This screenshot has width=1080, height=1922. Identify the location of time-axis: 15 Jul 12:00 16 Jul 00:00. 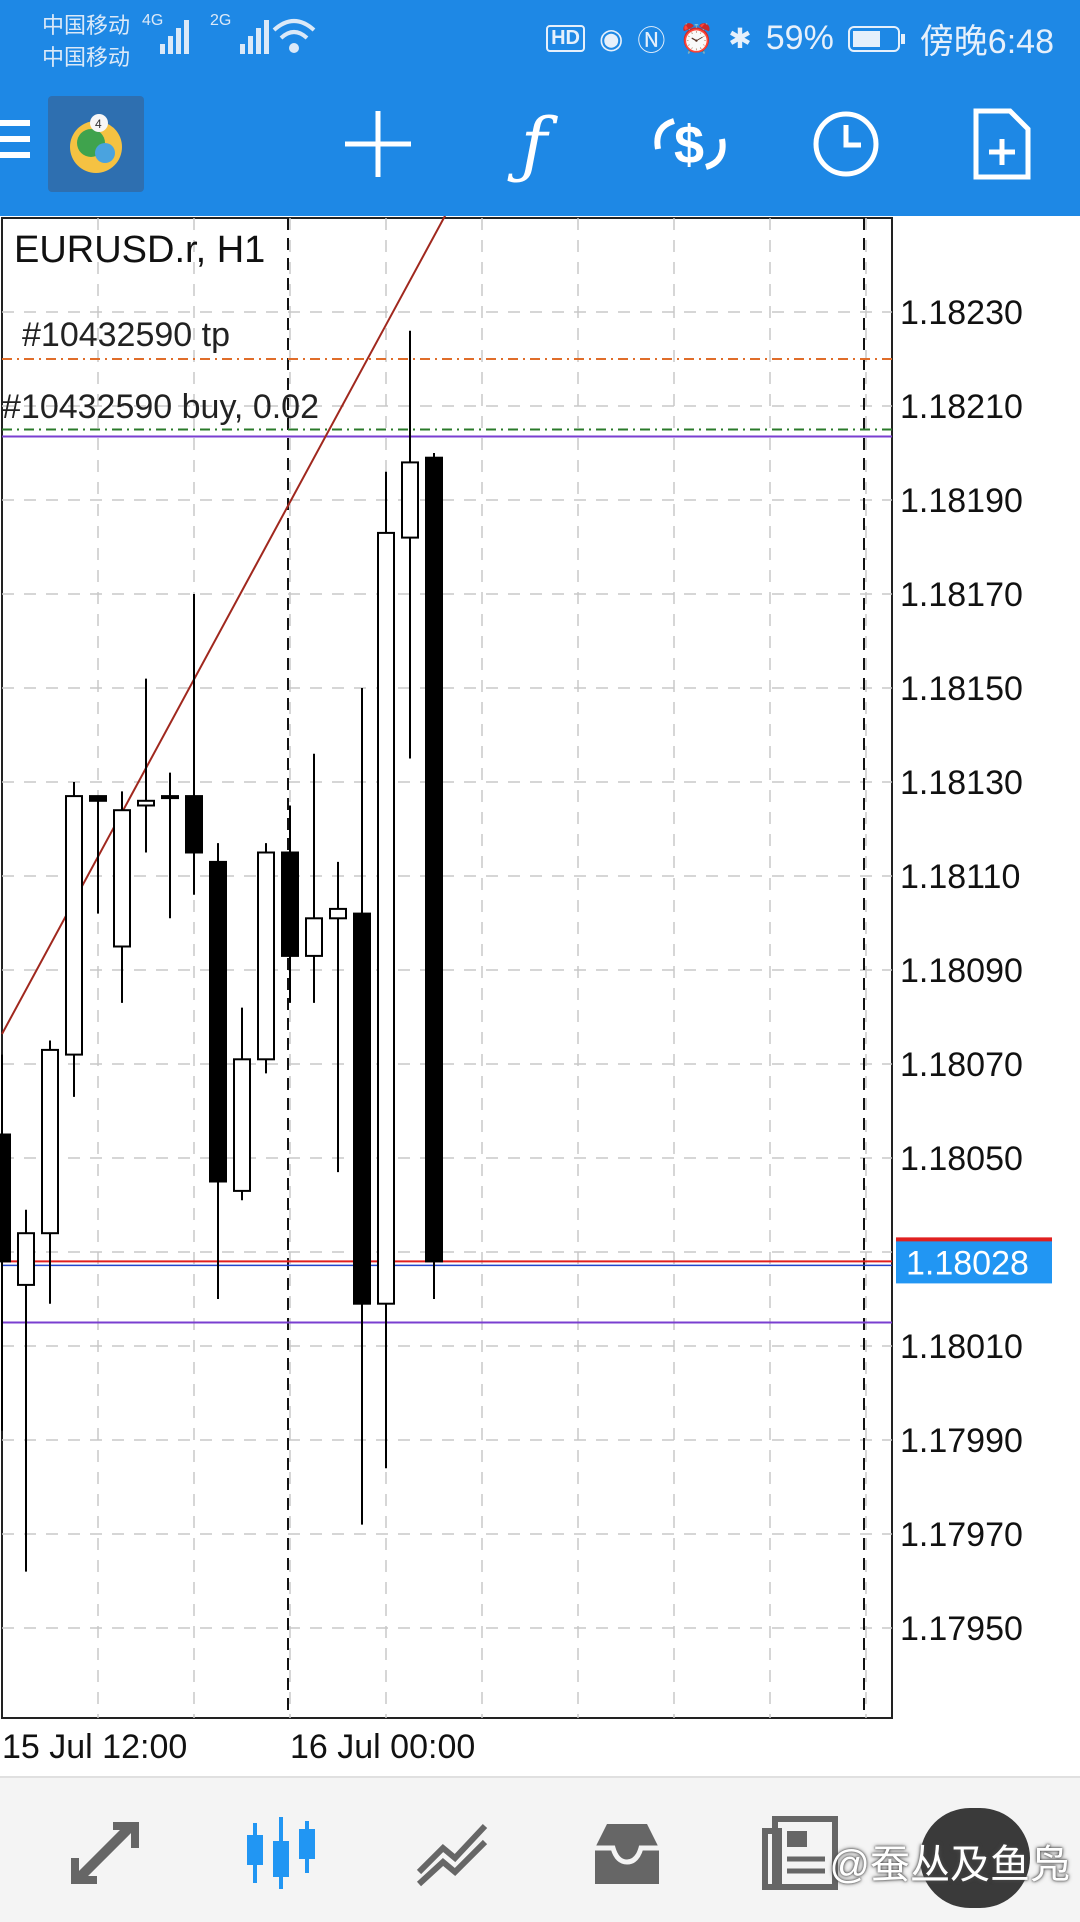
(238, 1747).